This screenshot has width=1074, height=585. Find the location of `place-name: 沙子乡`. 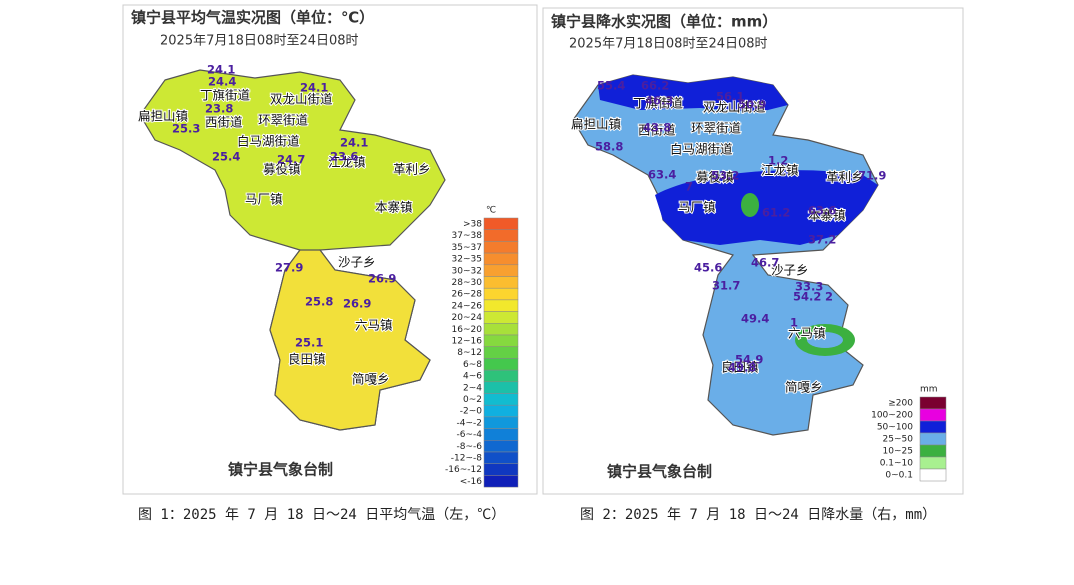

place-name: 沙子乡 is located at coordinates (790, 270).